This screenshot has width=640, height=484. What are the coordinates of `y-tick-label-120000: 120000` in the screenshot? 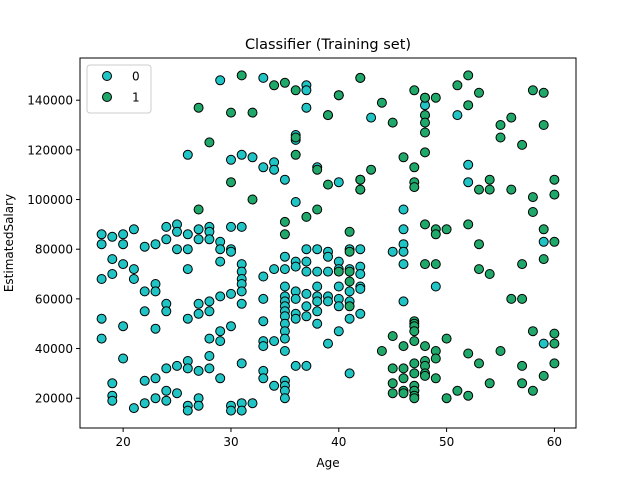 It's located at (50, 150).